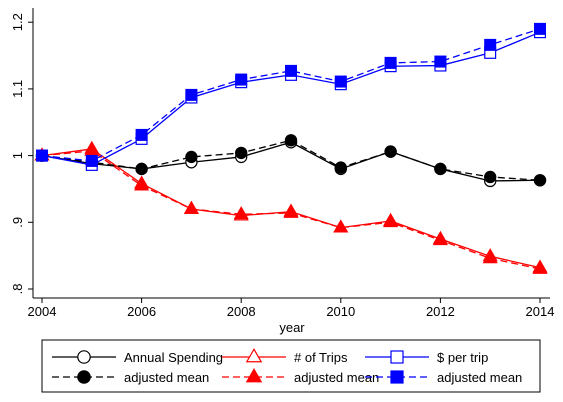  Describe the element at coordinates (17, 155) in the screenshot. I see `y-tick-label: 1` at that location.